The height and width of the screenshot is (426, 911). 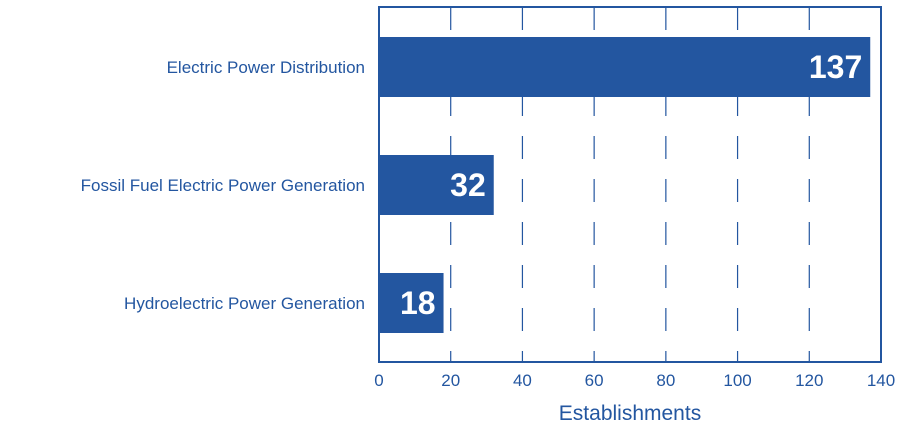 What do you see at coordinates (737, 380) in the screenshot?
I see `x-tick-label-100: 100` at bounding box center [737, 380].